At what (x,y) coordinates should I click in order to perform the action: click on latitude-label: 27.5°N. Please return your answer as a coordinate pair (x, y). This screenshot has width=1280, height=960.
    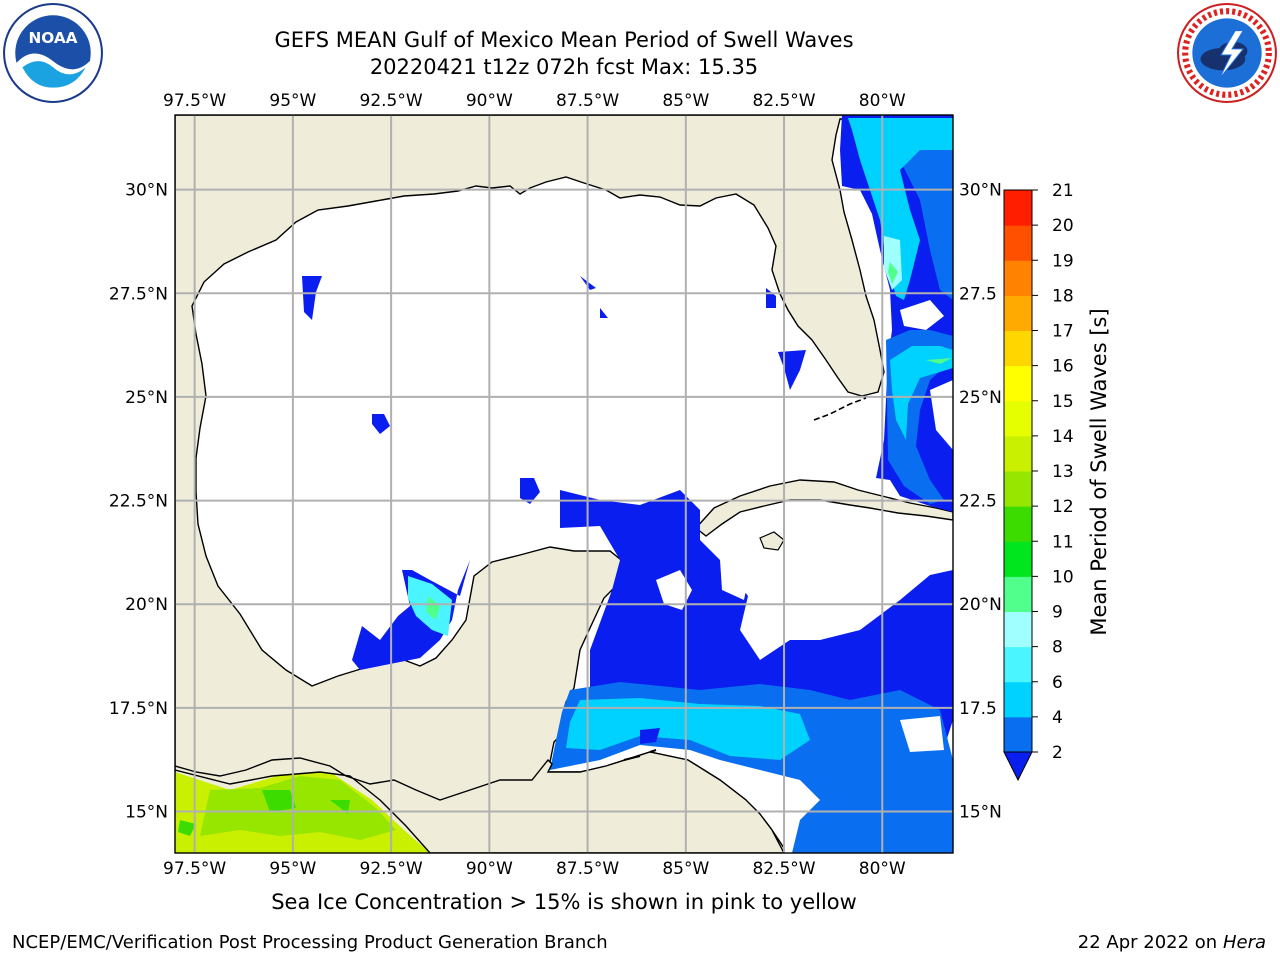
    Looking at the image, I should click on (138, 294).